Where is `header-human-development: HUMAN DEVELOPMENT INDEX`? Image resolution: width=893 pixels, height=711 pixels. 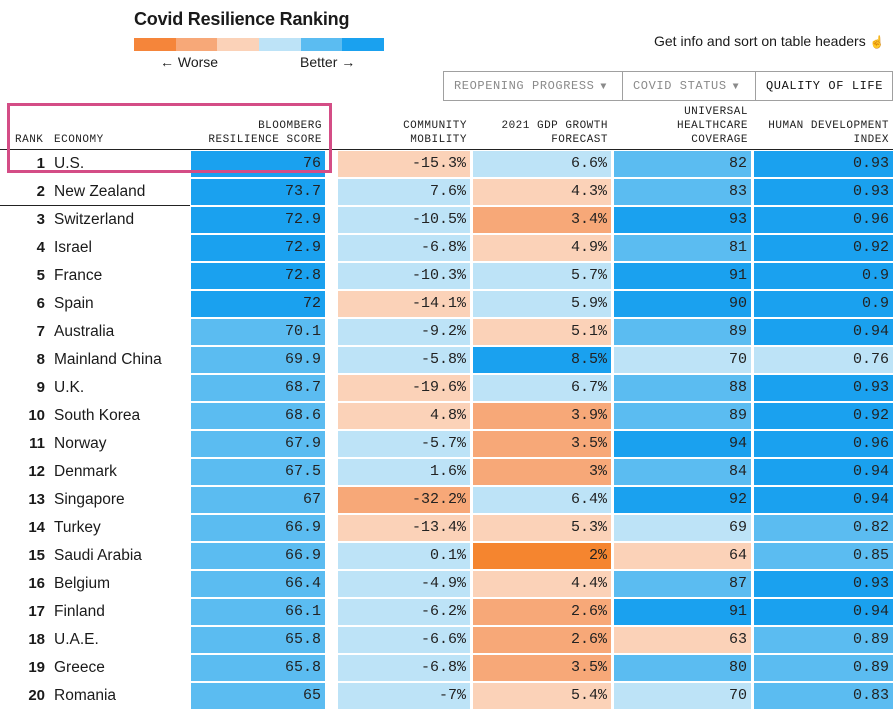
header-human-development: HUMAN DEVELOPMENT INDEX is located at coordinates (822, 133).